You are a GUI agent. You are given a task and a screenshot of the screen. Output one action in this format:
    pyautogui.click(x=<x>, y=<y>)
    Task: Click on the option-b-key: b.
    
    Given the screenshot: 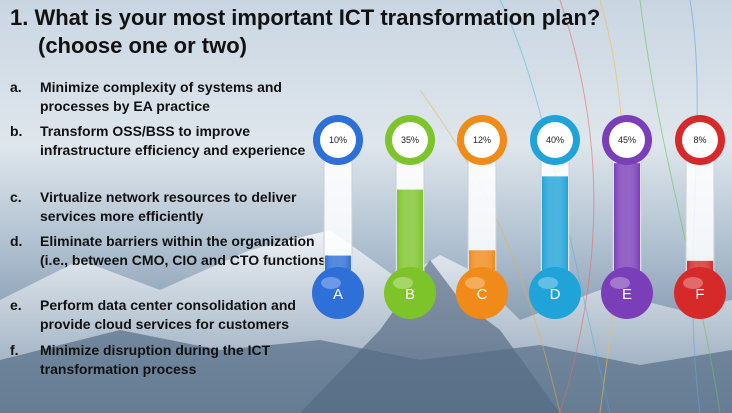 What is the action you would take?
    pyautogui.click(x=16, y=131)
    